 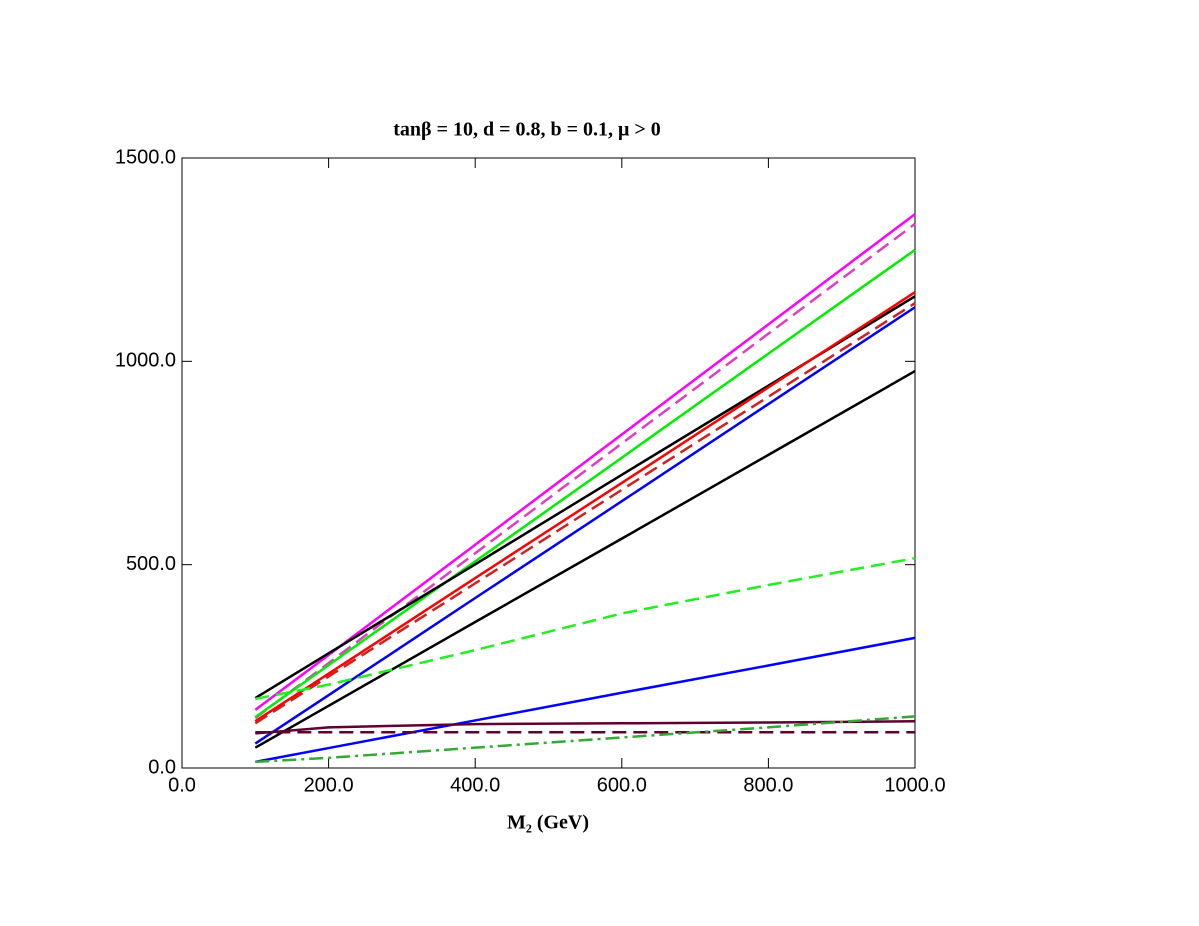 I want to click on y-tick-label: 1000.0, so click(x=145, y=361).